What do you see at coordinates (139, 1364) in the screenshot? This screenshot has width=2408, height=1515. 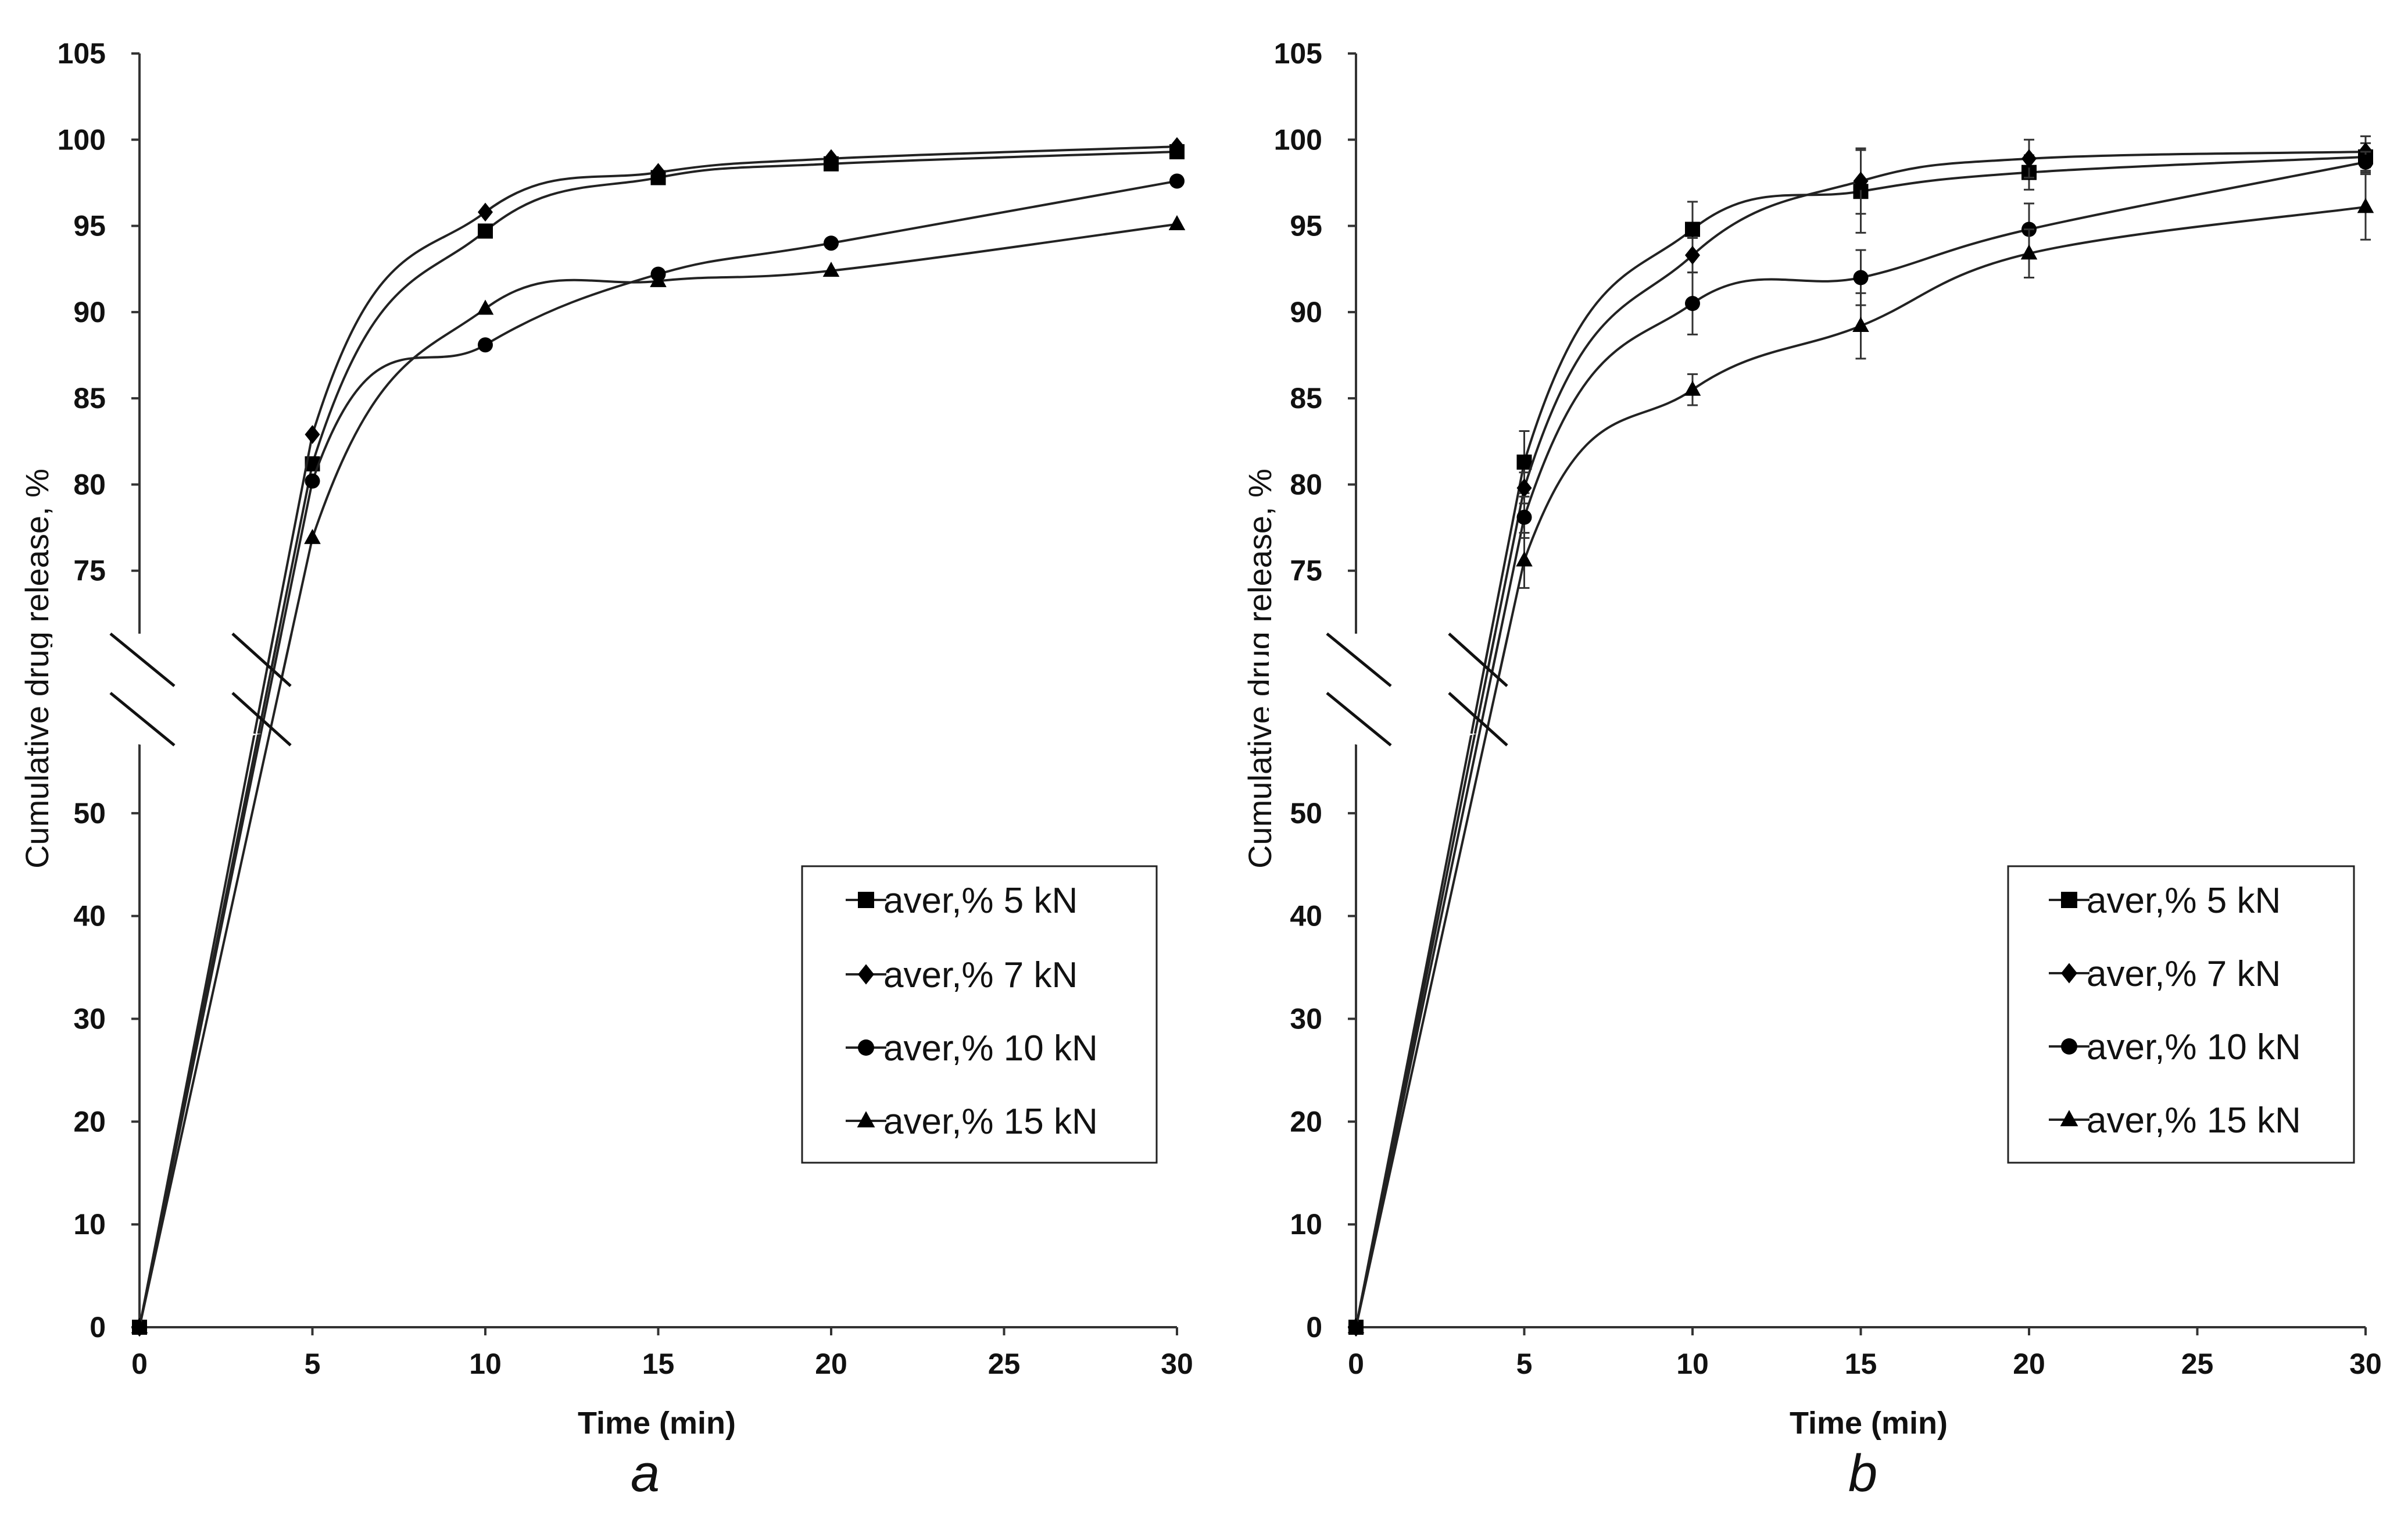 I see `panel-a-x-tick-label-0: 0` at bounding box center [139, 1364].